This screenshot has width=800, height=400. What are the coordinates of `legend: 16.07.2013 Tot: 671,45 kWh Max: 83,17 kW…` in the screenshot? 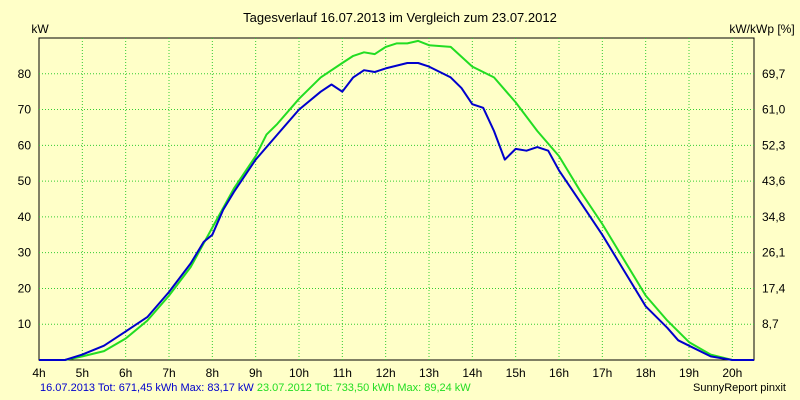 It's located at (255, 388).